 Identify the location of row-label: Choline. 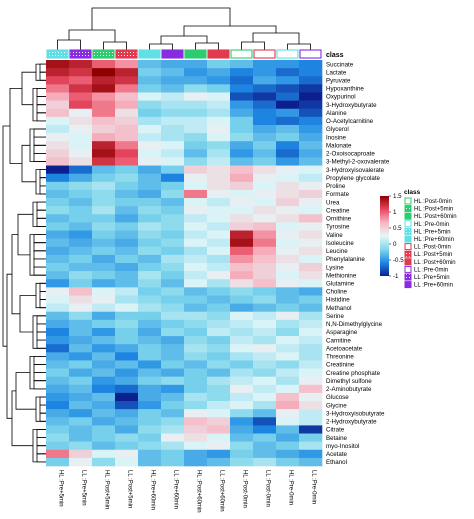
(337, 292).